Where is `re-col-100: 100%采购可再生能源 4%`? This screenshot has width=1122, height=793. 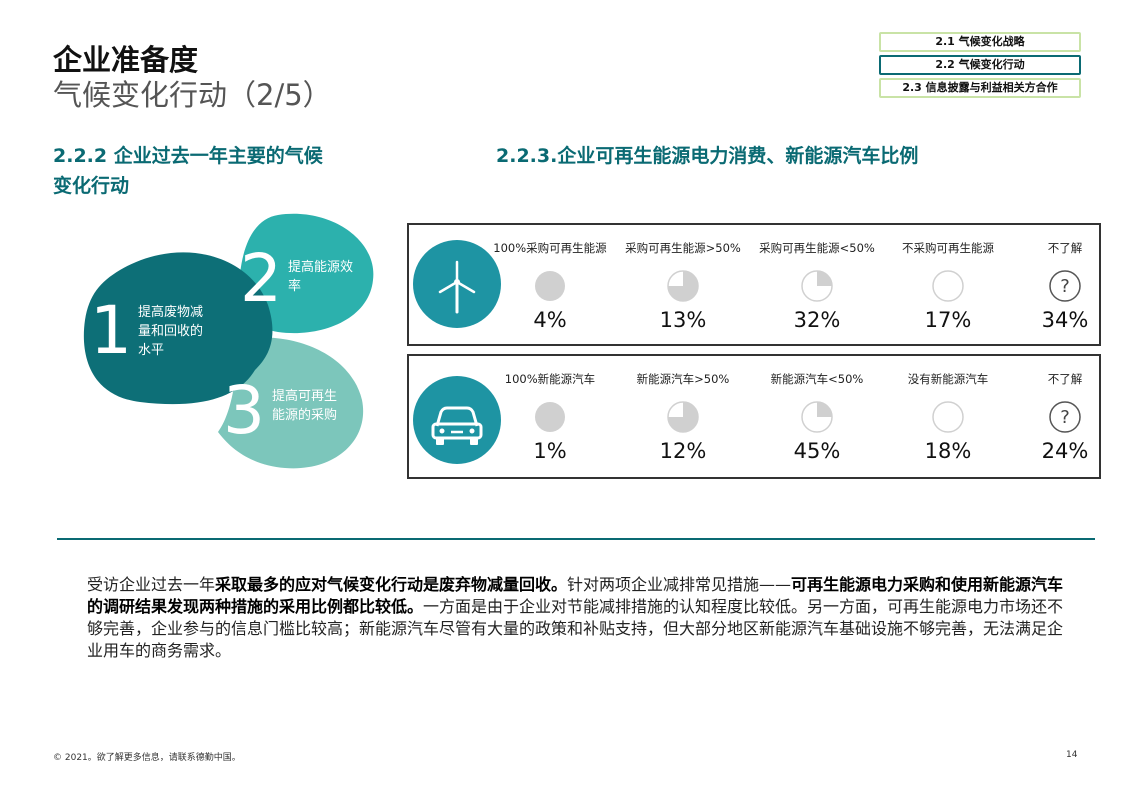 re-col-100: 100%采购可再生能源 4% is located at coordinates (550, 286).